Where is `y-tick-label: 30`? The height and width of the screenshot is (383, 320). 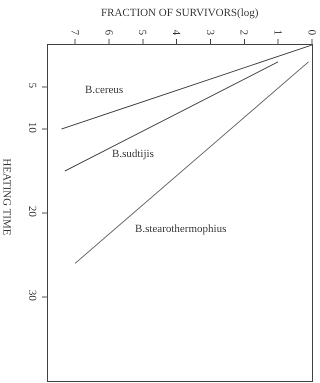 y-tick-label: 30 is located at coordinates (32, 296).